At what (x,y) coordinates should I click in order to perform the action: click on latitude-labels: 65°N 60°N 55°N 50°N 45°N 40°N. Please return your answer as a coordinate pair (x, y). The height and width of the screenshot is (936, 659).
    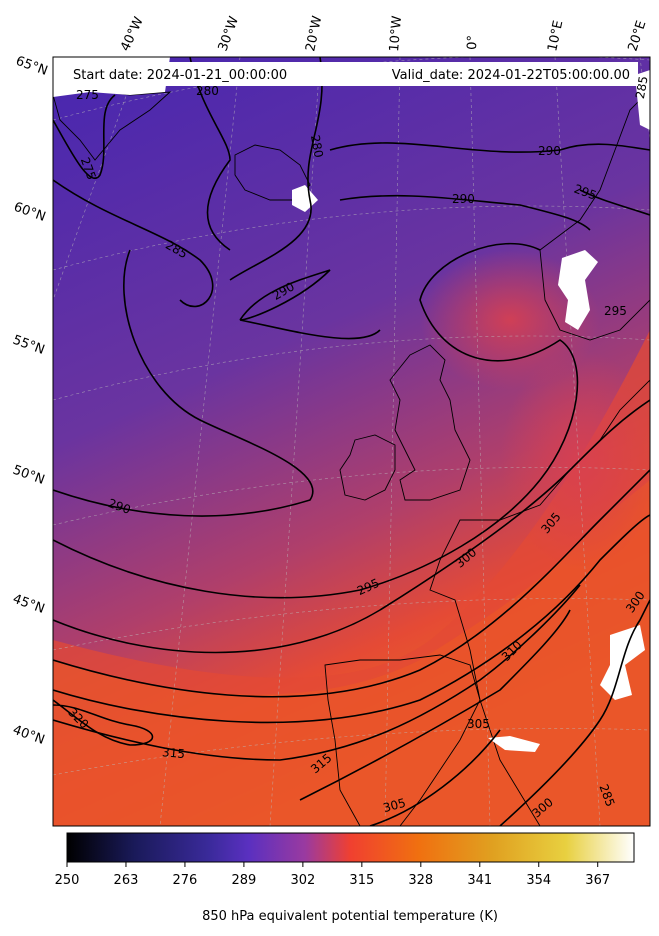
    Looking at the image, I should click on (30, 401).